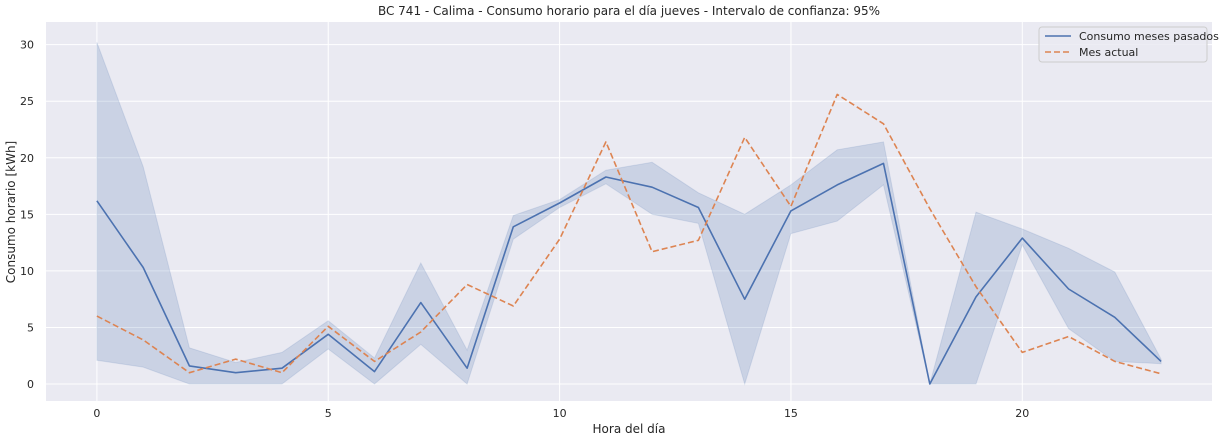 The width and height of the screenshot is (1221, 442). What do you see at coordinates (27, 45) in the screenshot?
I see `y-tick-label: 30` at bounding box center [27, 45].